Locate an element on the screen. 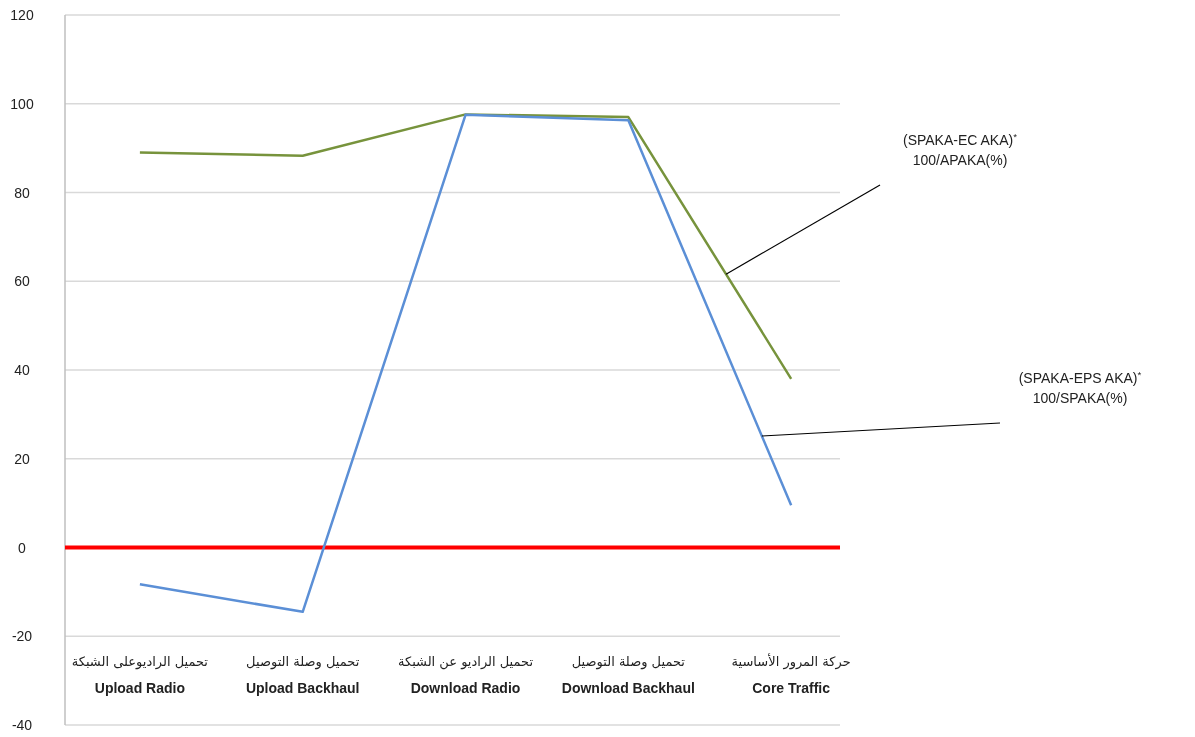 This screenshot has height=737, width=1195. y-tick-label: 0 is located at coordinates (22, 547).